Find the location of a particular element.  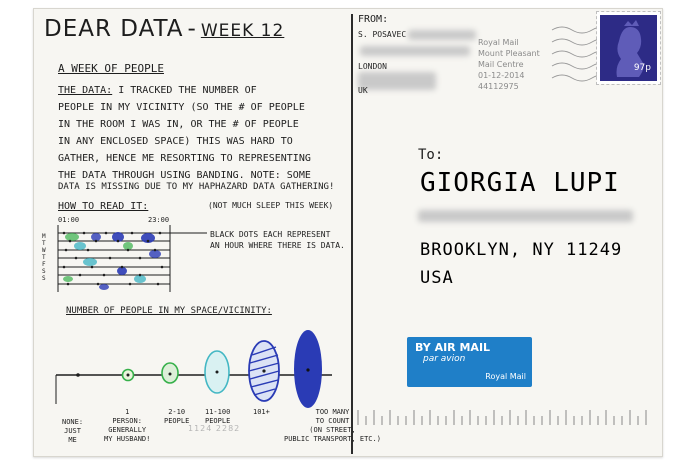

time-end-label: 23:00 is located at coordinates (159, 220).